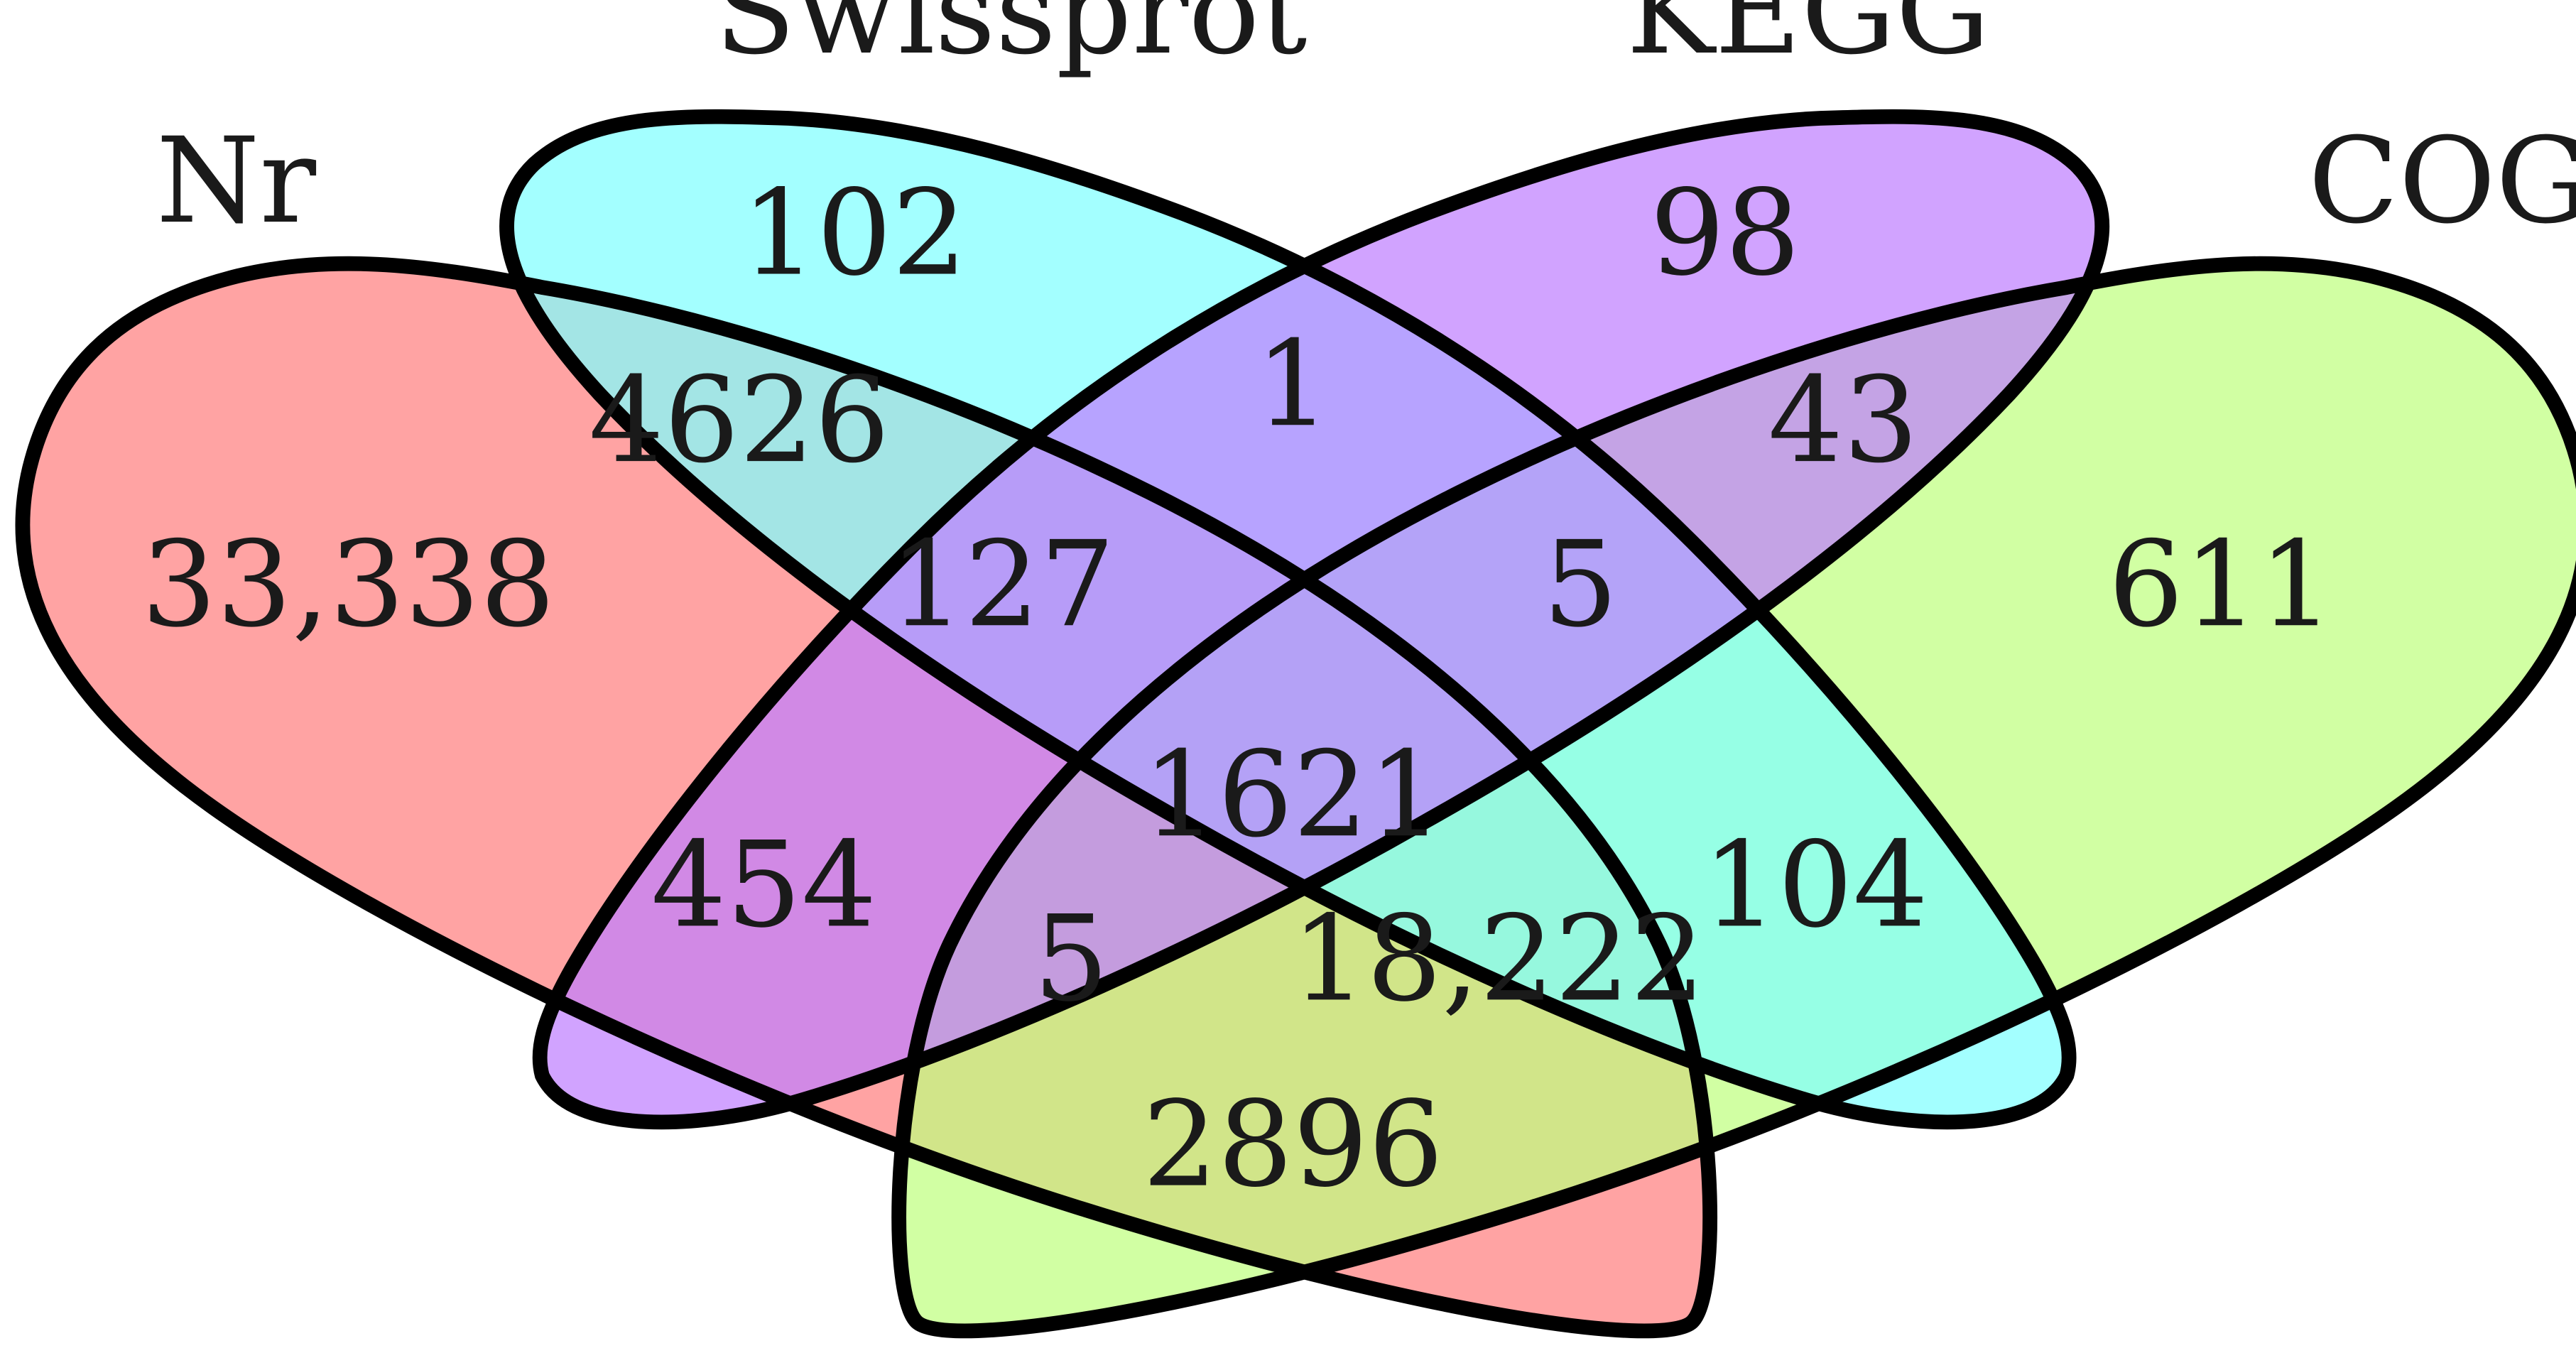  I want to click on count-swissprot-cog: 104, so click(1815, 885).